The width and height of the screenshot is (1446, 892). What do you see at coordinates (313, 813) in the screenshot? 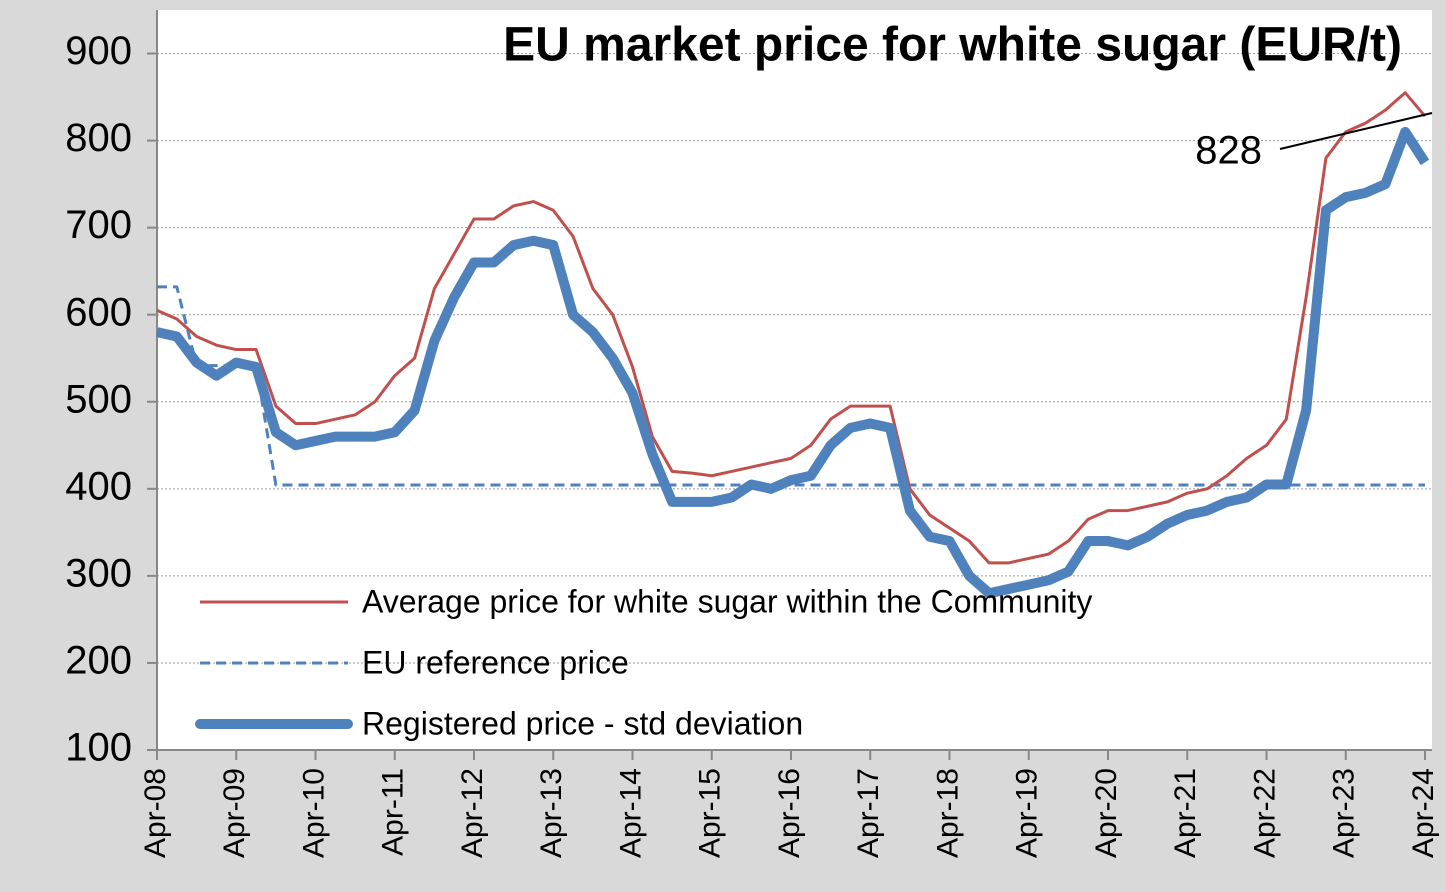
I see `x-tick-label: Apr-10` at bounding box center [313, 813].